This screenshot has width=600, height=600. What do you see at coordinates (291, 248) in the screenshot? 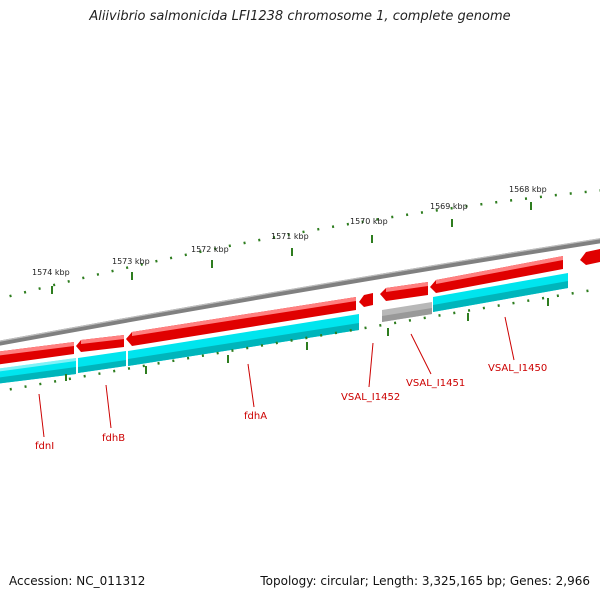
I see `outer-major-ticks` at bounding box center [291, 248].